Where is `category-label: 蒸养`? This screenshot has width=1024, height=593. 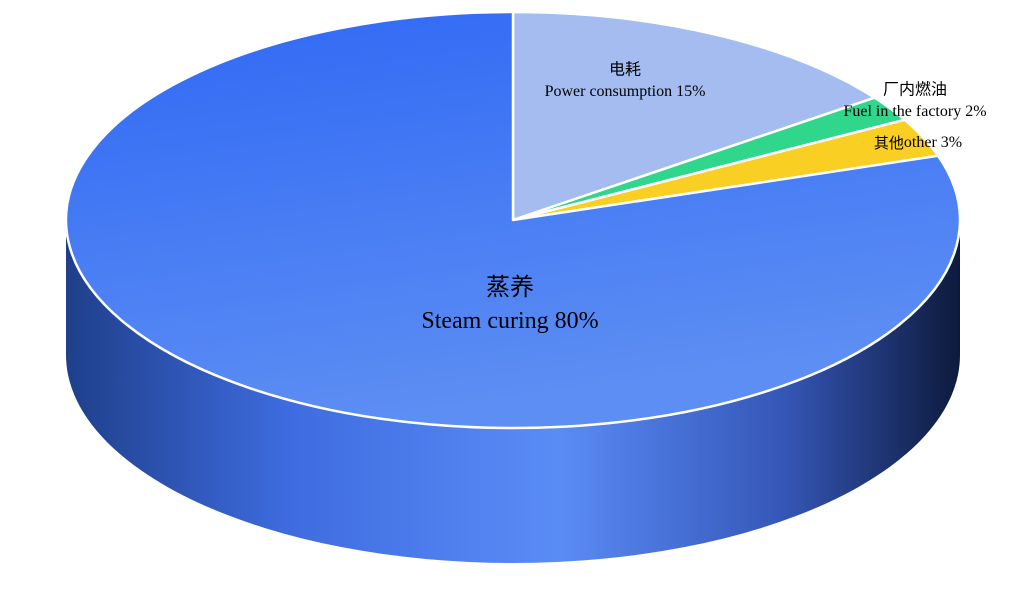
category-label: 蒸养 is located at coordinates (510, 287).